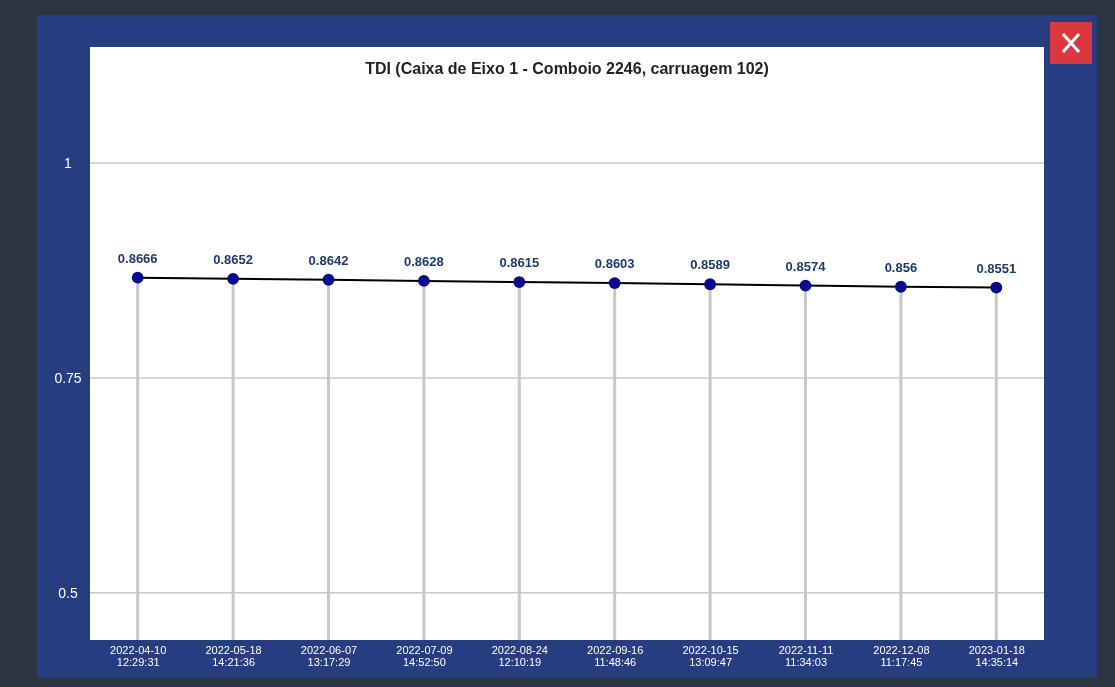  I want to click on x-tick-label: 2022-05-18 14:21:36, so click(233, 656).